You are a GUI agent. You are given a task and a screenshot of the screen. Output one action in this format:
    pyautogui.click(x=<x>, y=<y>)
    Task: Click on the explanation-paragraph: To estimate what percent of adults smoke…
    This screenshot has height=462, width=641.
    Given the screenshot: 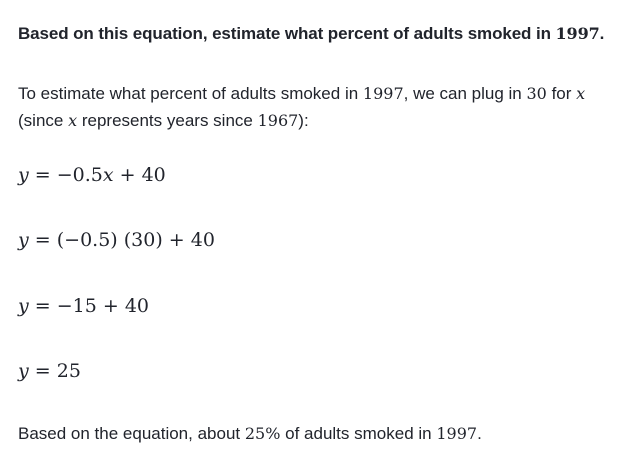 What is the action you would take?
    pyautogui.click(x=301, y=107)
    